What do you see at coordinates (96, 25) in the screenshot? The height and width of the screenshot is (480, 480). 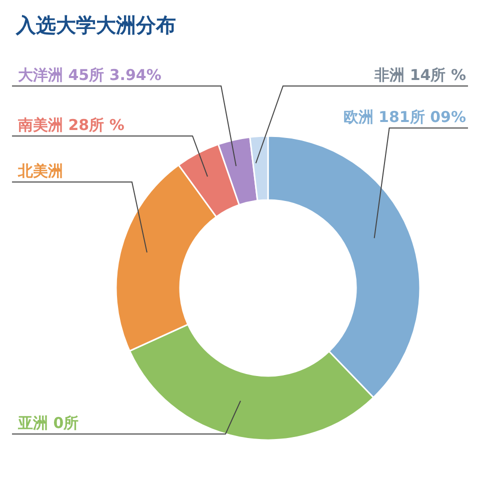 I see `chart-title: 入选大学大洲分布` at bounding box center [96, 25].